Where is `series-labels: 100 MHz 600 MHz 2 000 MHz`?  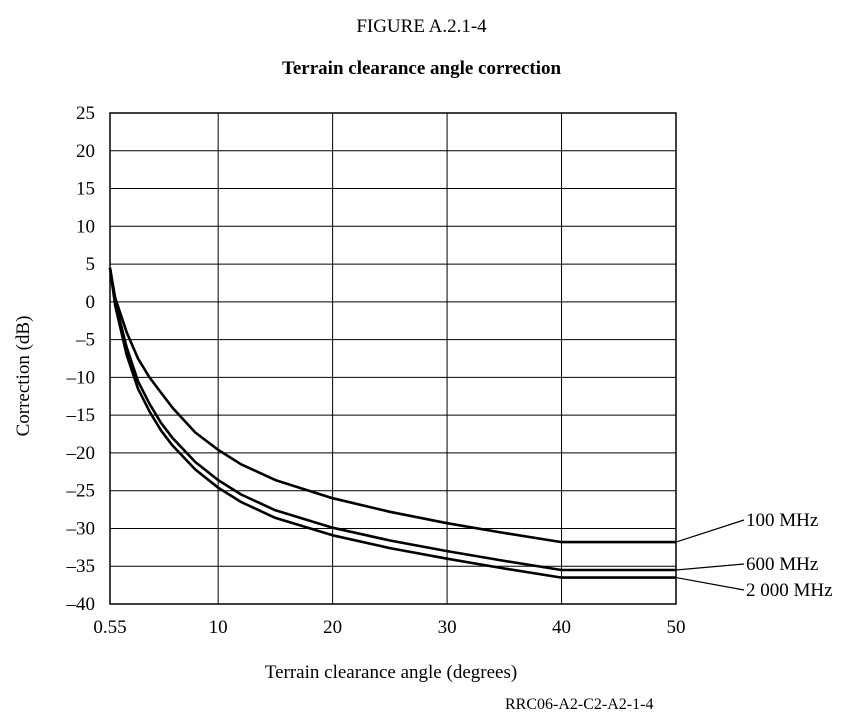
series-labels: 100 MHz 600 MHz 2 000 MHz is located at coordinates (754, 555).